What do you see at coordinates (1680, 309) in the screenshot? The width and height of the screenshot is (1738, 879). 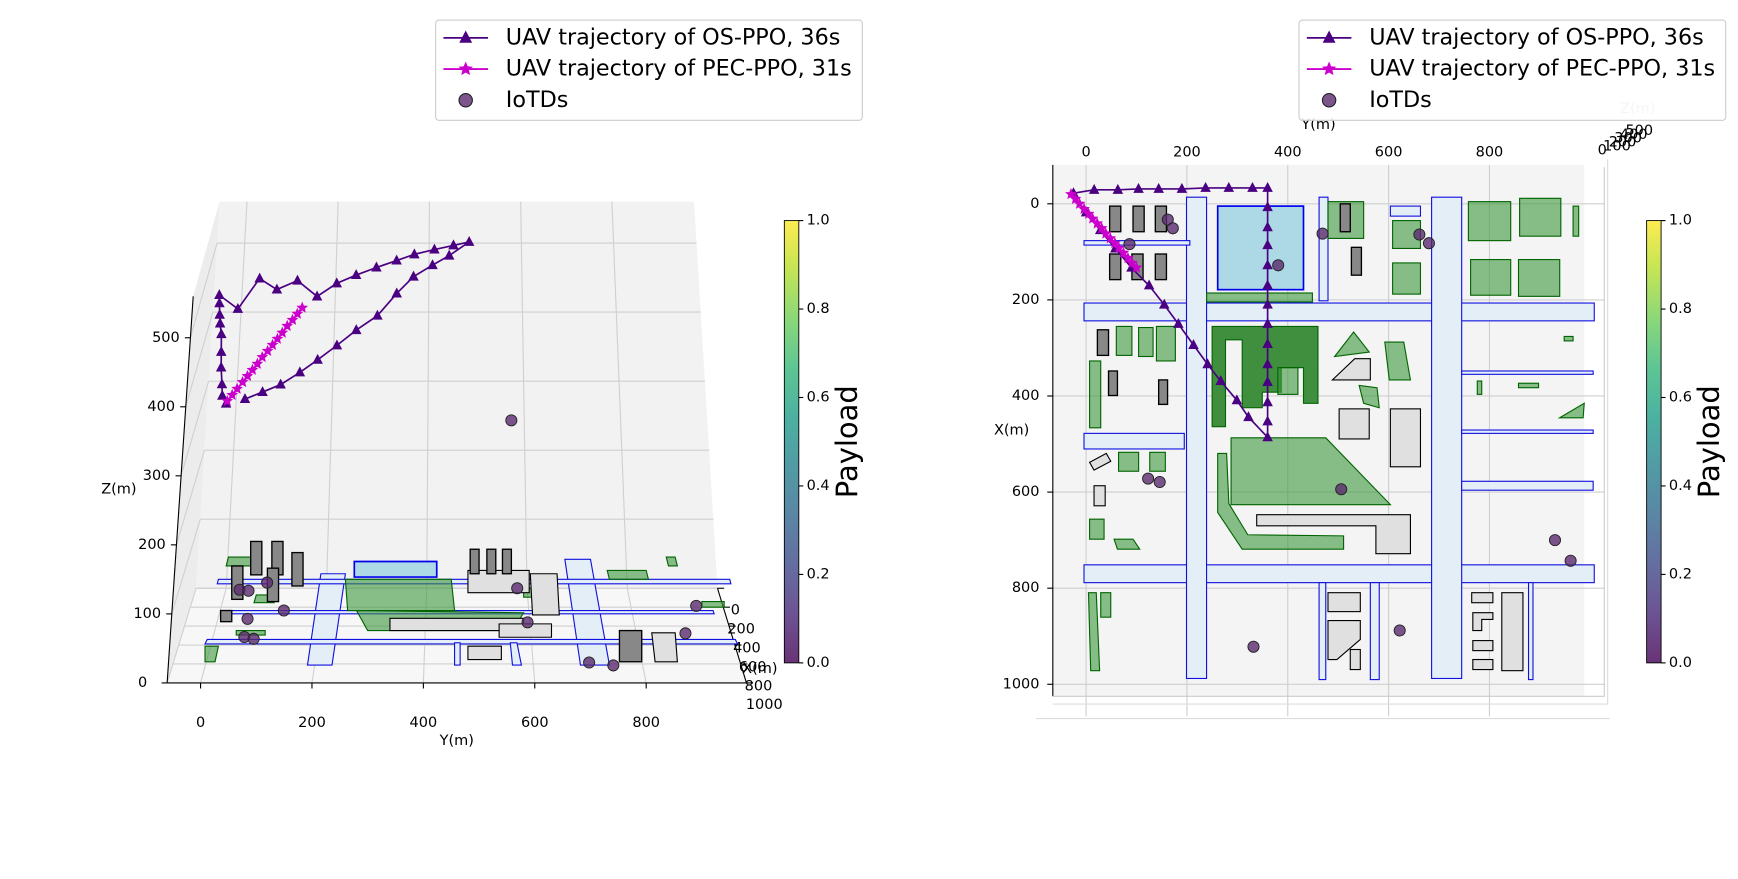 I see `colorbar-tick-label: 0.8` at bounding box center [1680, 309].